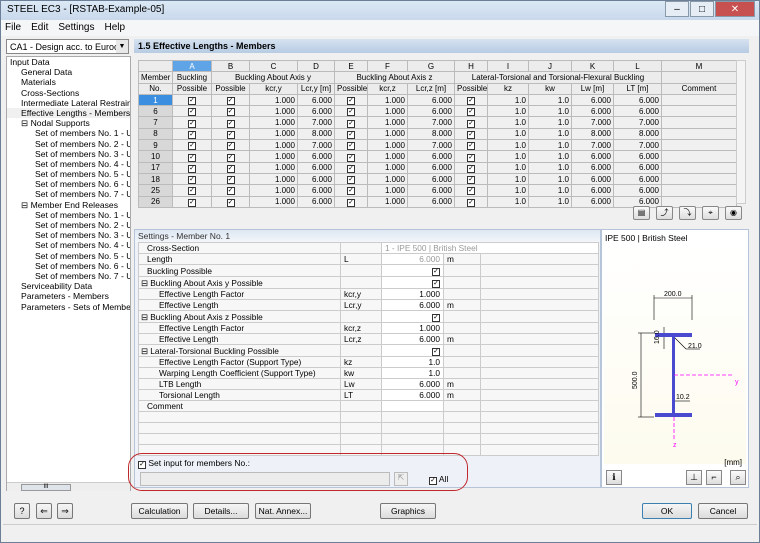 This screenshot has height=543, width=760. What do you see at coordinates (412, 294) in the screenshot?
I see `settings-value: 1.000` at bounding box center [412, 294].